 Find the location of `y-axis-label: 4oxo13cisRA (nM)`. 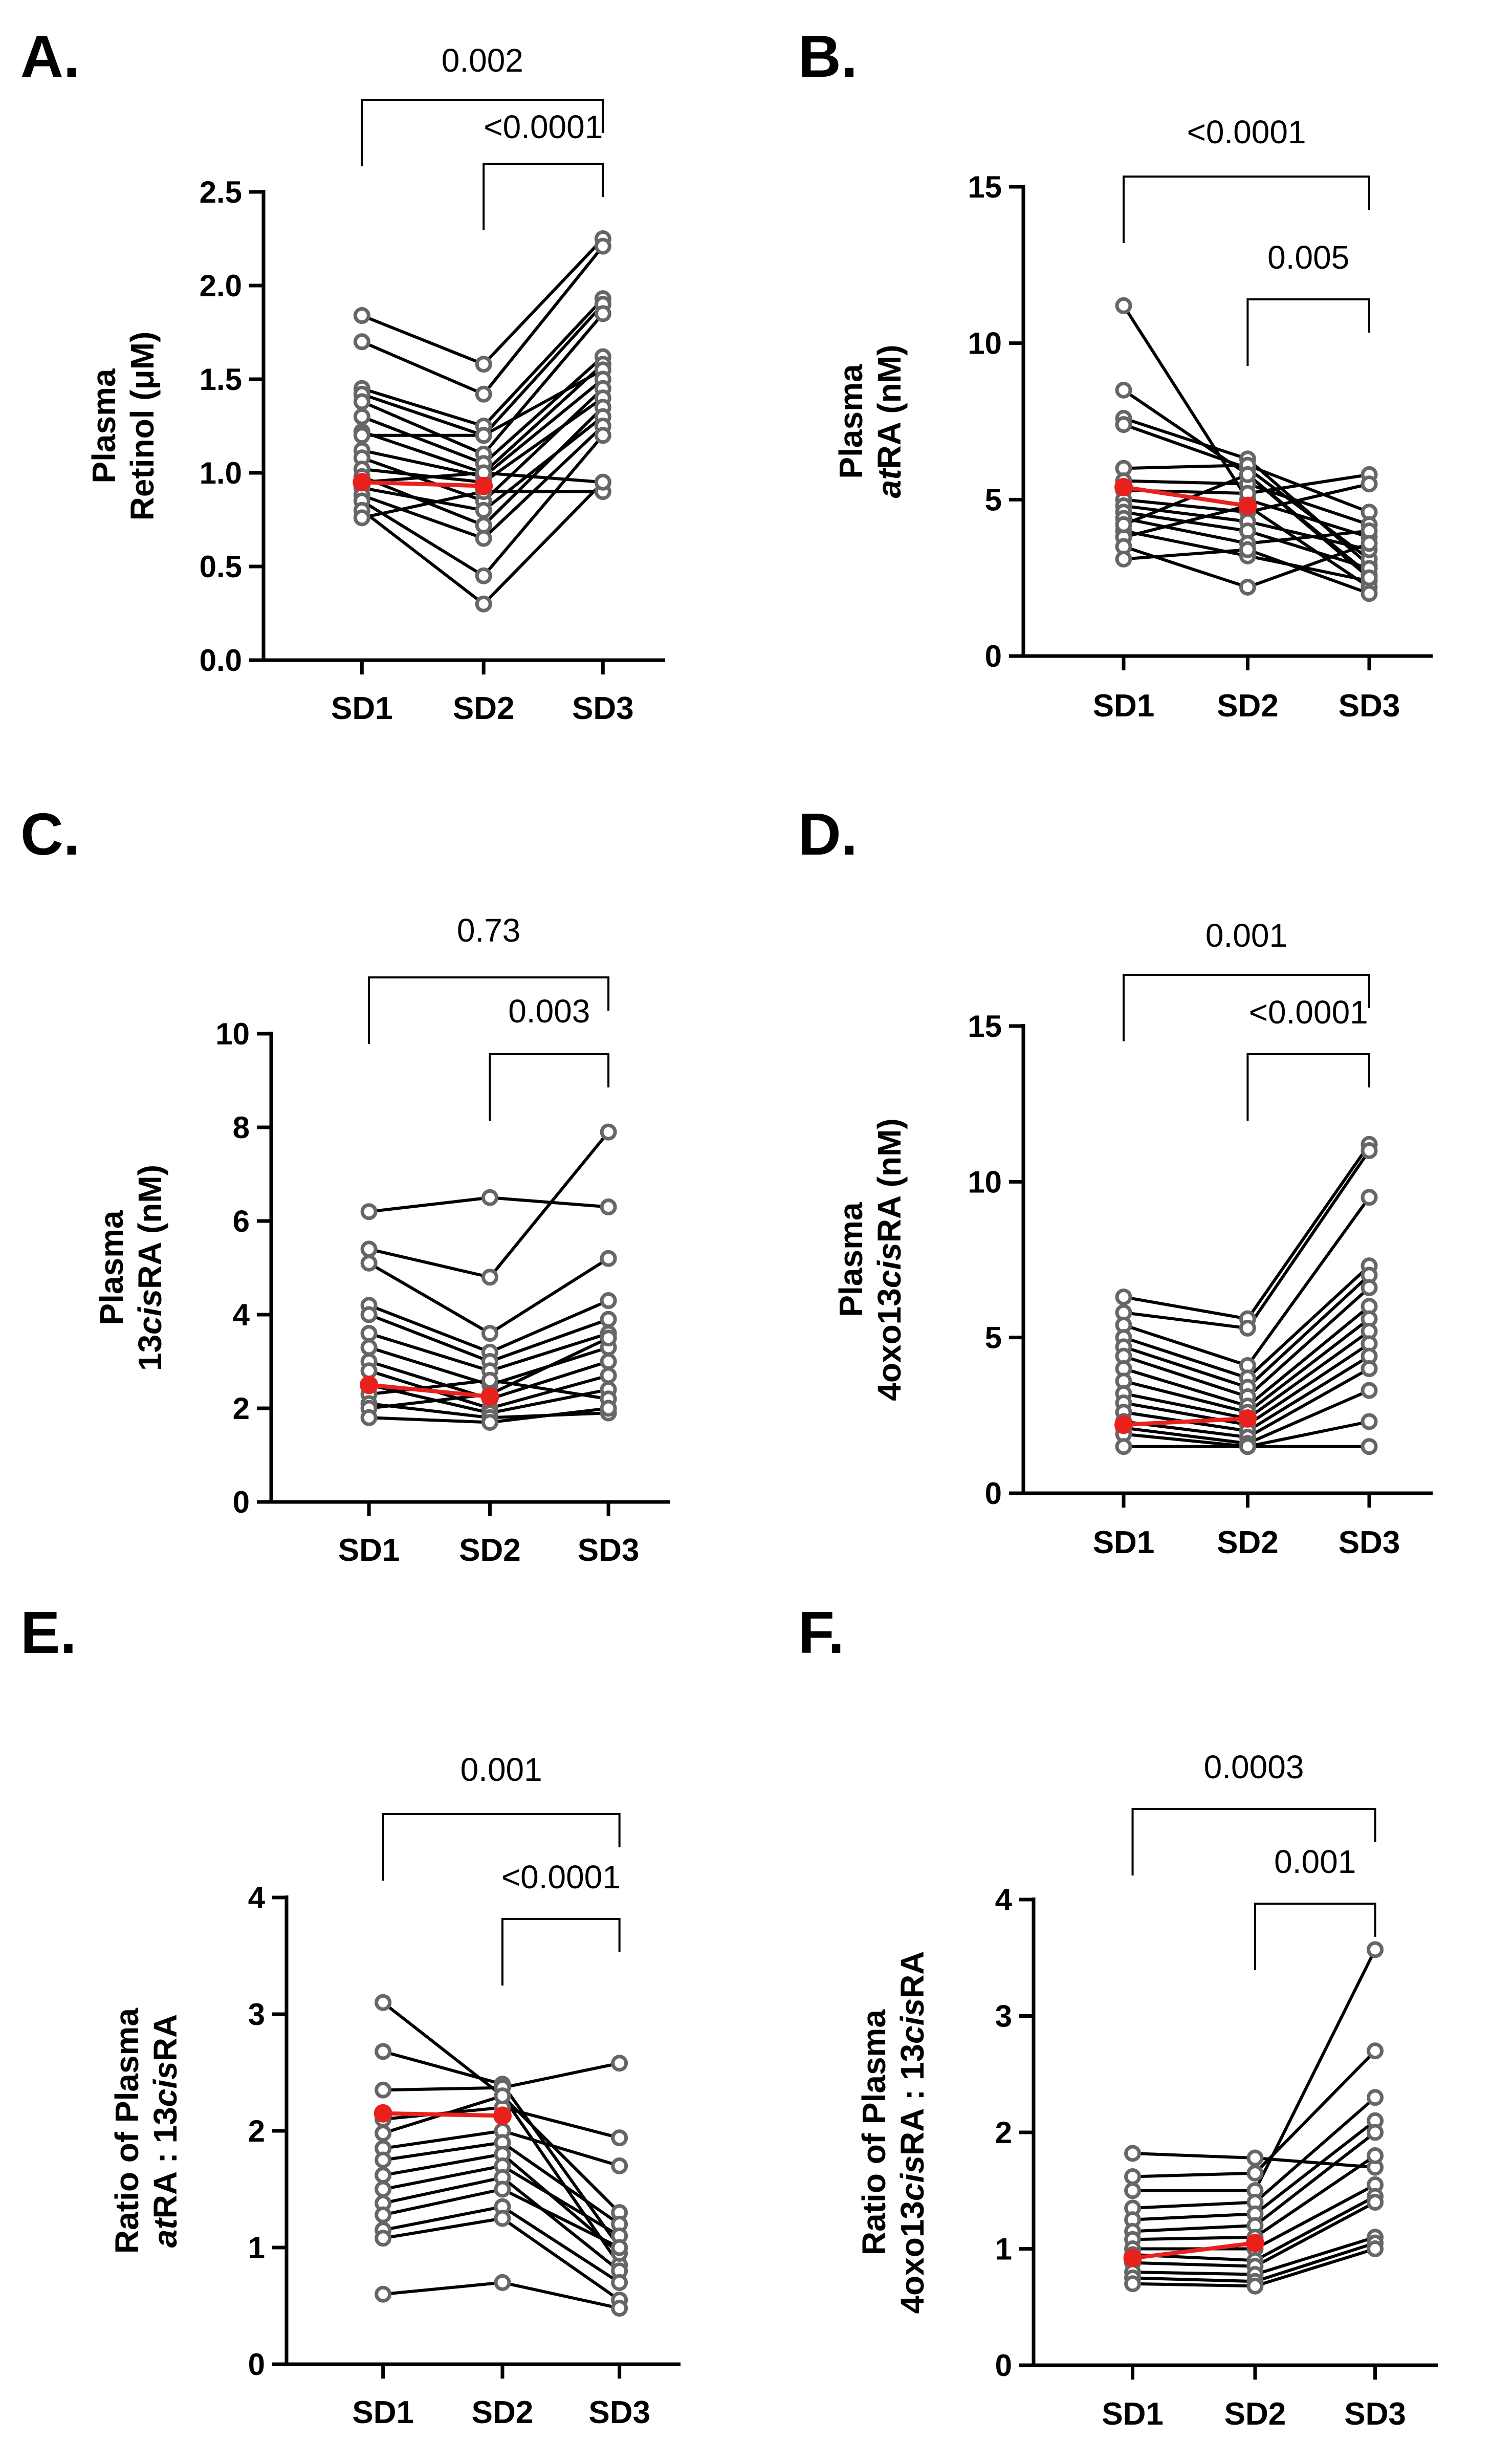

y-axis-label: 4oxo13cisRA (nM) is located at coordinates (890, 1259).